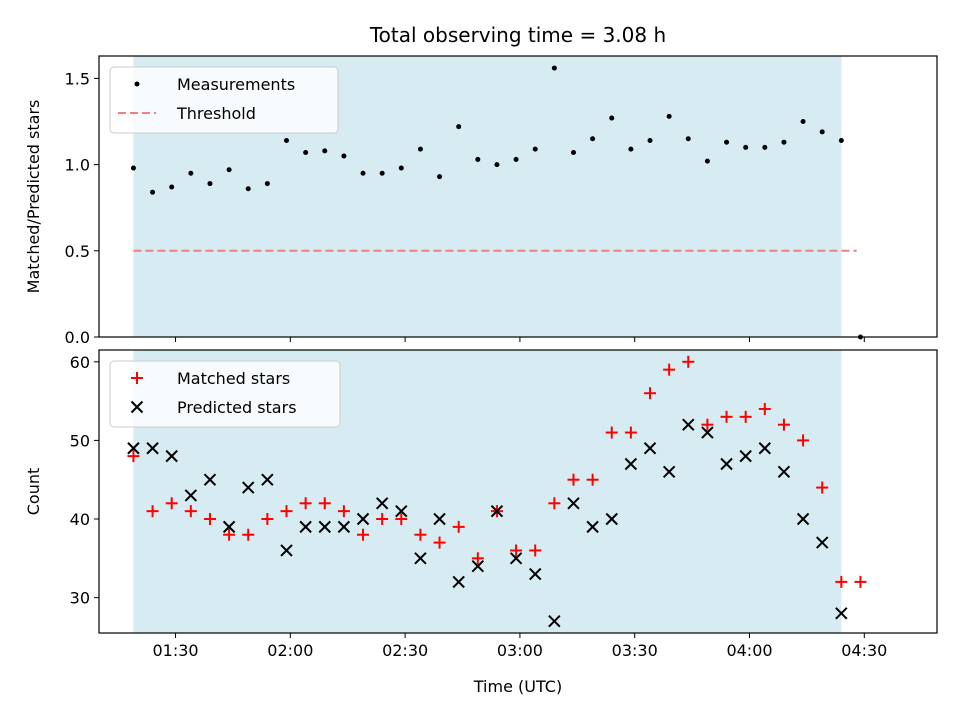 The width and height of the screenshot is (960, 720). I want to click on x-tick-label: 02:00, so click(290, 650).